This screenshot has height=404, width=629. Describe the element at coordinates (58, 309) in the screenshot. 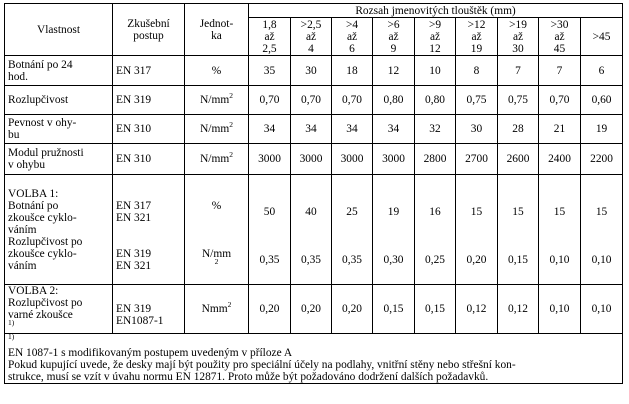

I see `option2-property: VOLBA 2: Rozlupčivost po varné zkoušce 1)` at that location.